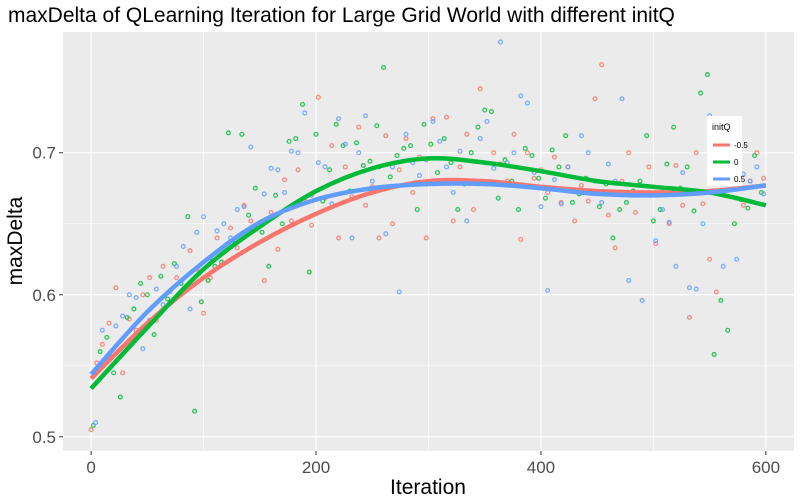  I want to click on x-tick-label: 200, so click(316, 467).